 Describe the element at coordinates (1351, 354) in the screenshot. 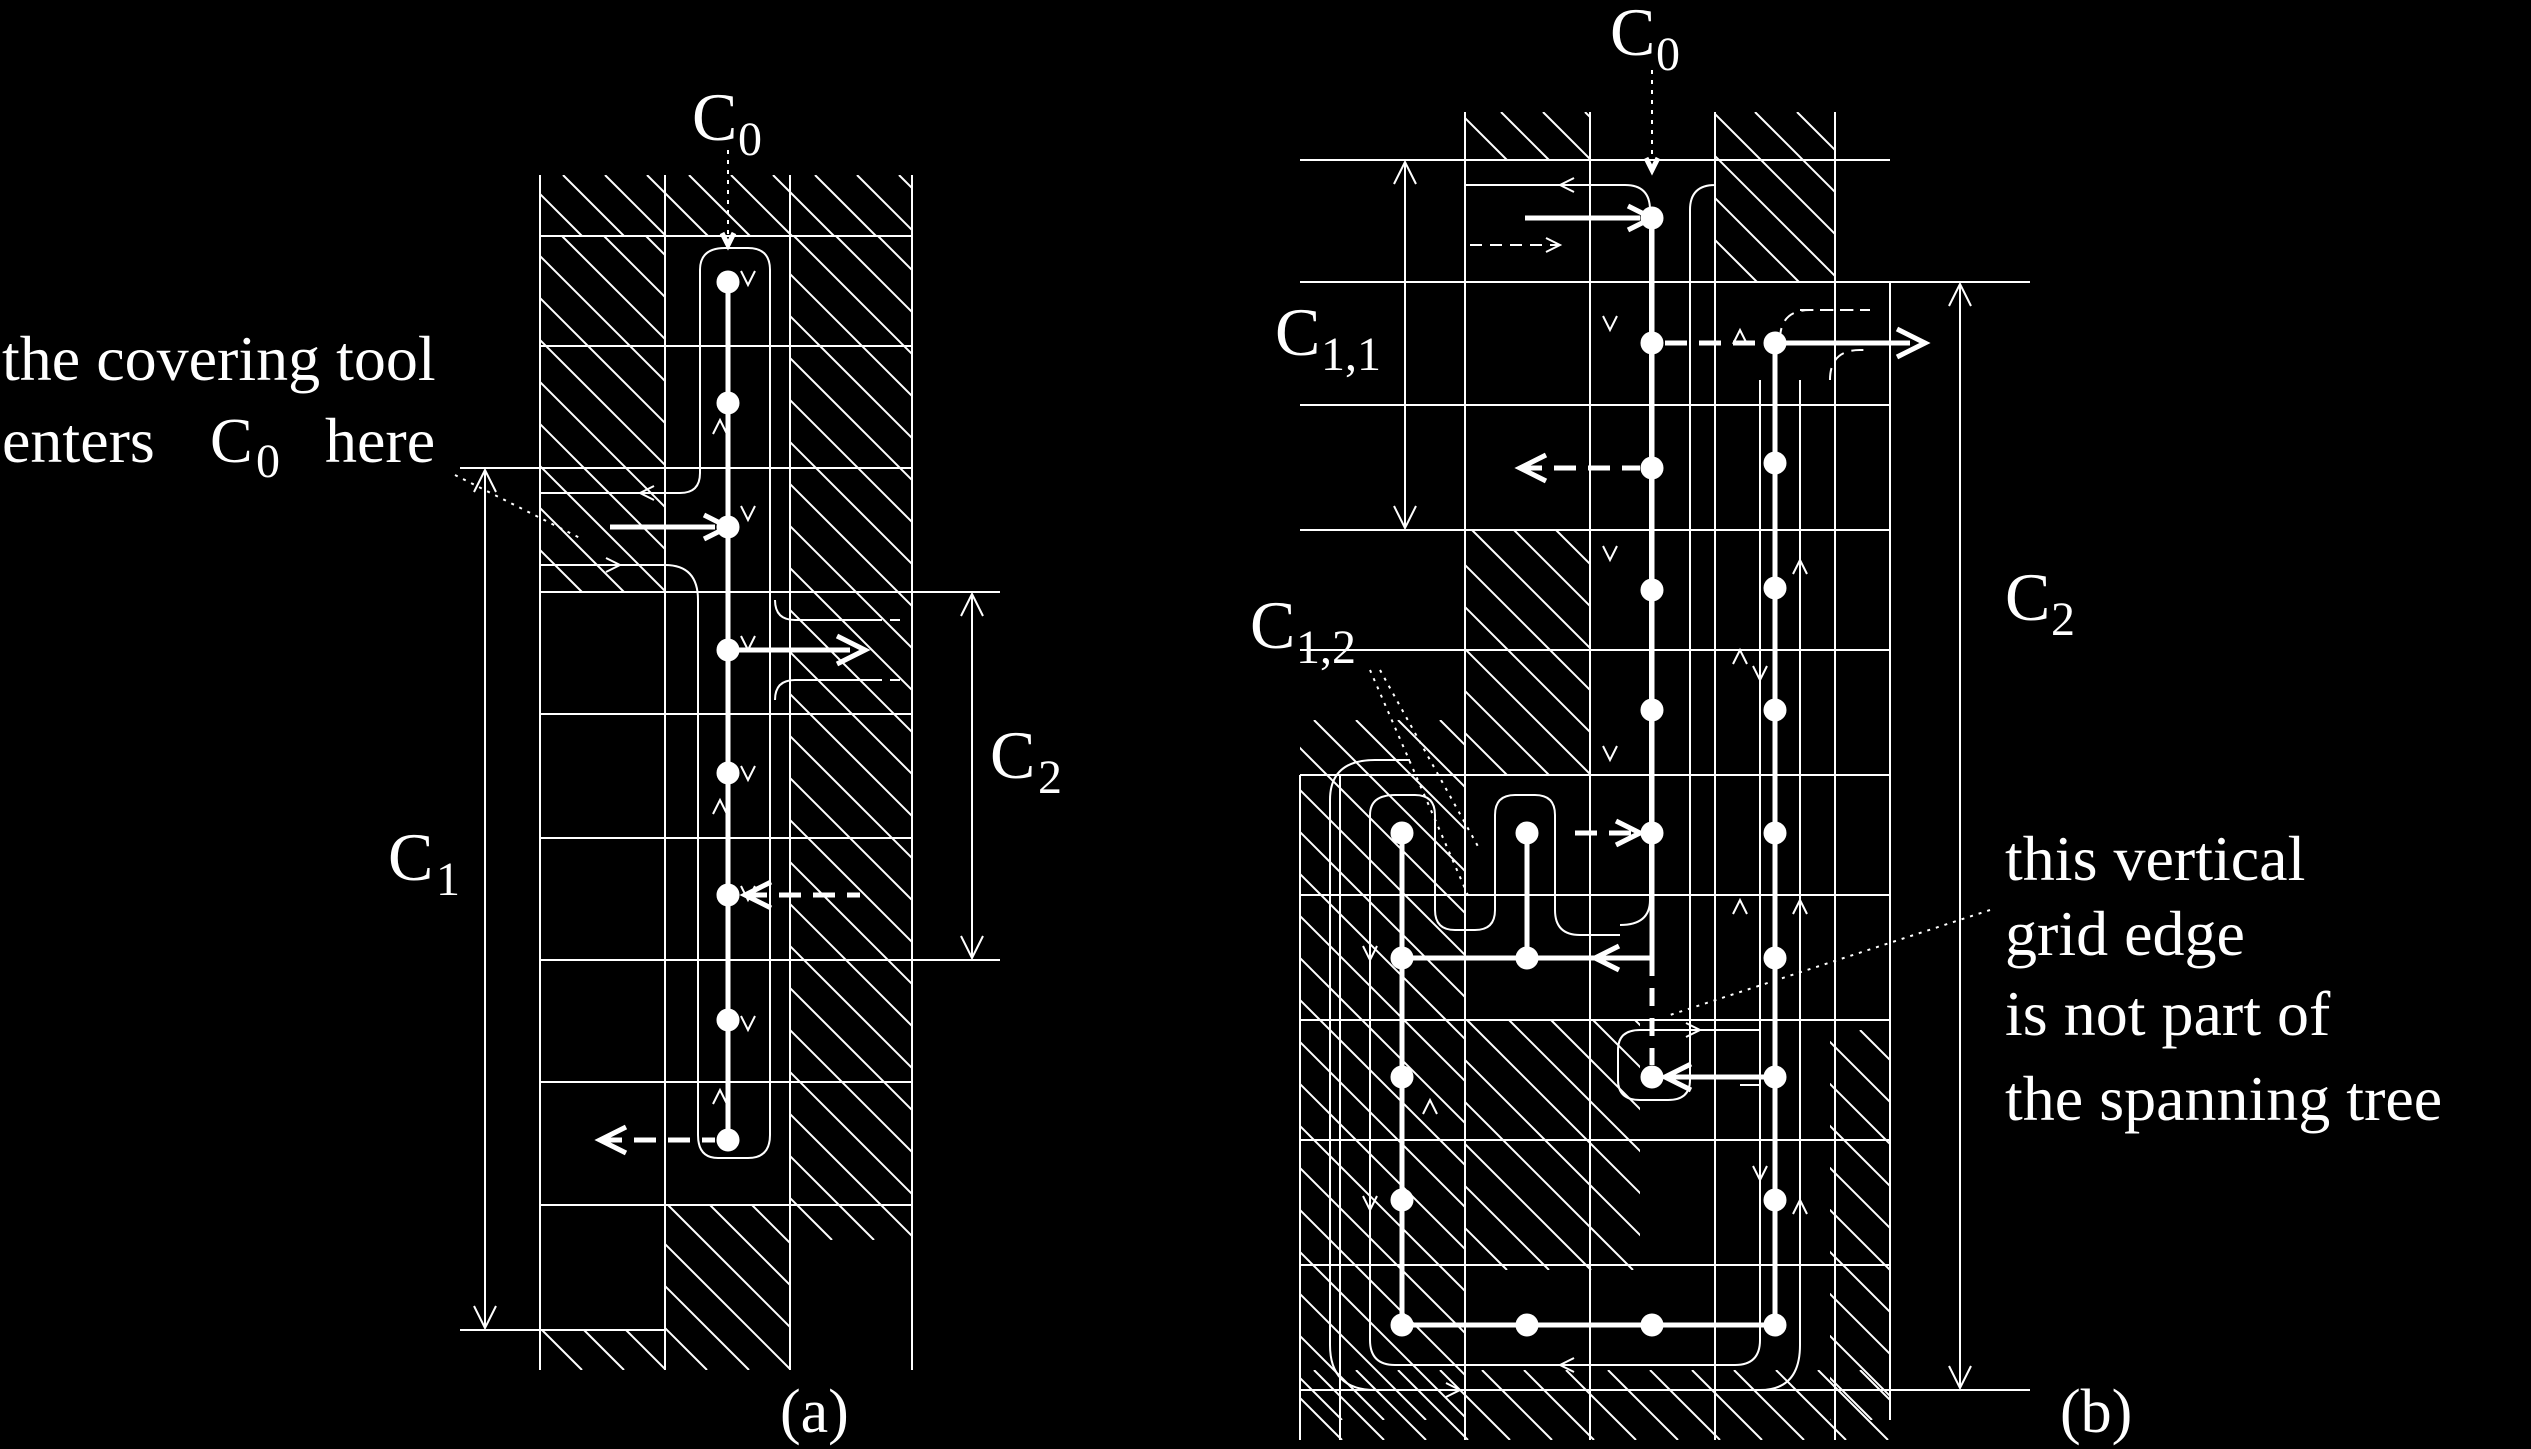

I see `svg-text: 1,1` at that location.